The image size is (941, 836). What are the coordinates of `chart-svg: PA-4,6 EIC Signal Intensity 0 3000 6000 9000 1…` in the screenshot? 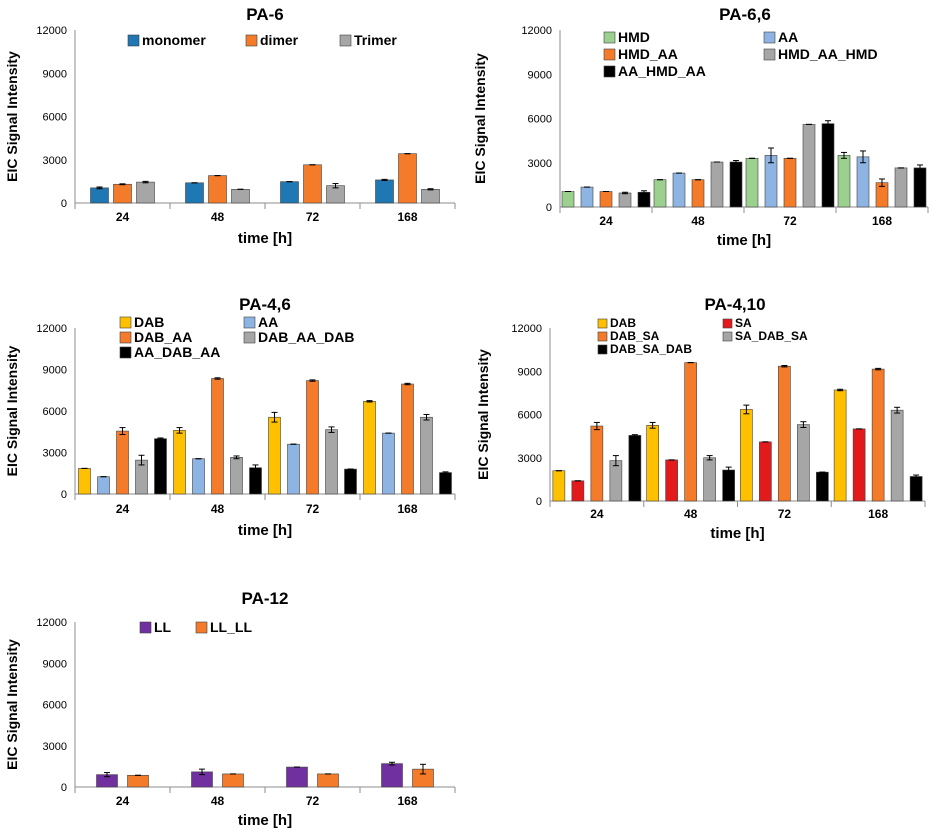 It's located at (230, 417).